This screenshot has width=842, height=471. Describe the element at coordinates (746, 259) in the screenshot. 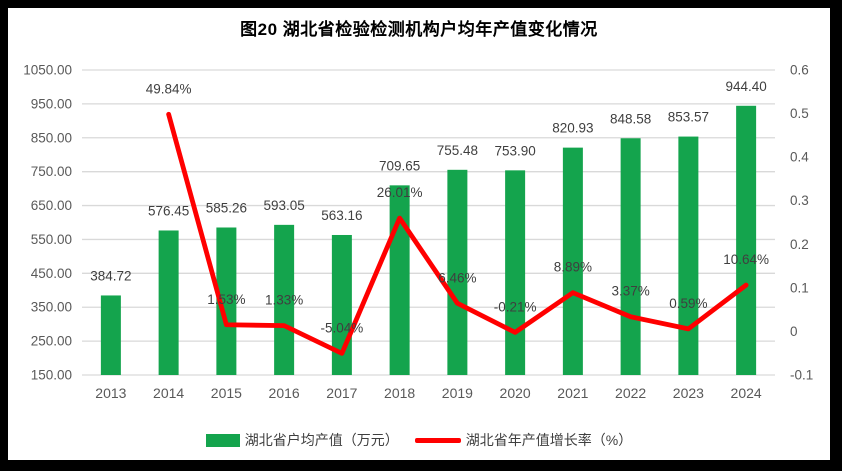

I see `line-value-label: 10.64%` at that location.